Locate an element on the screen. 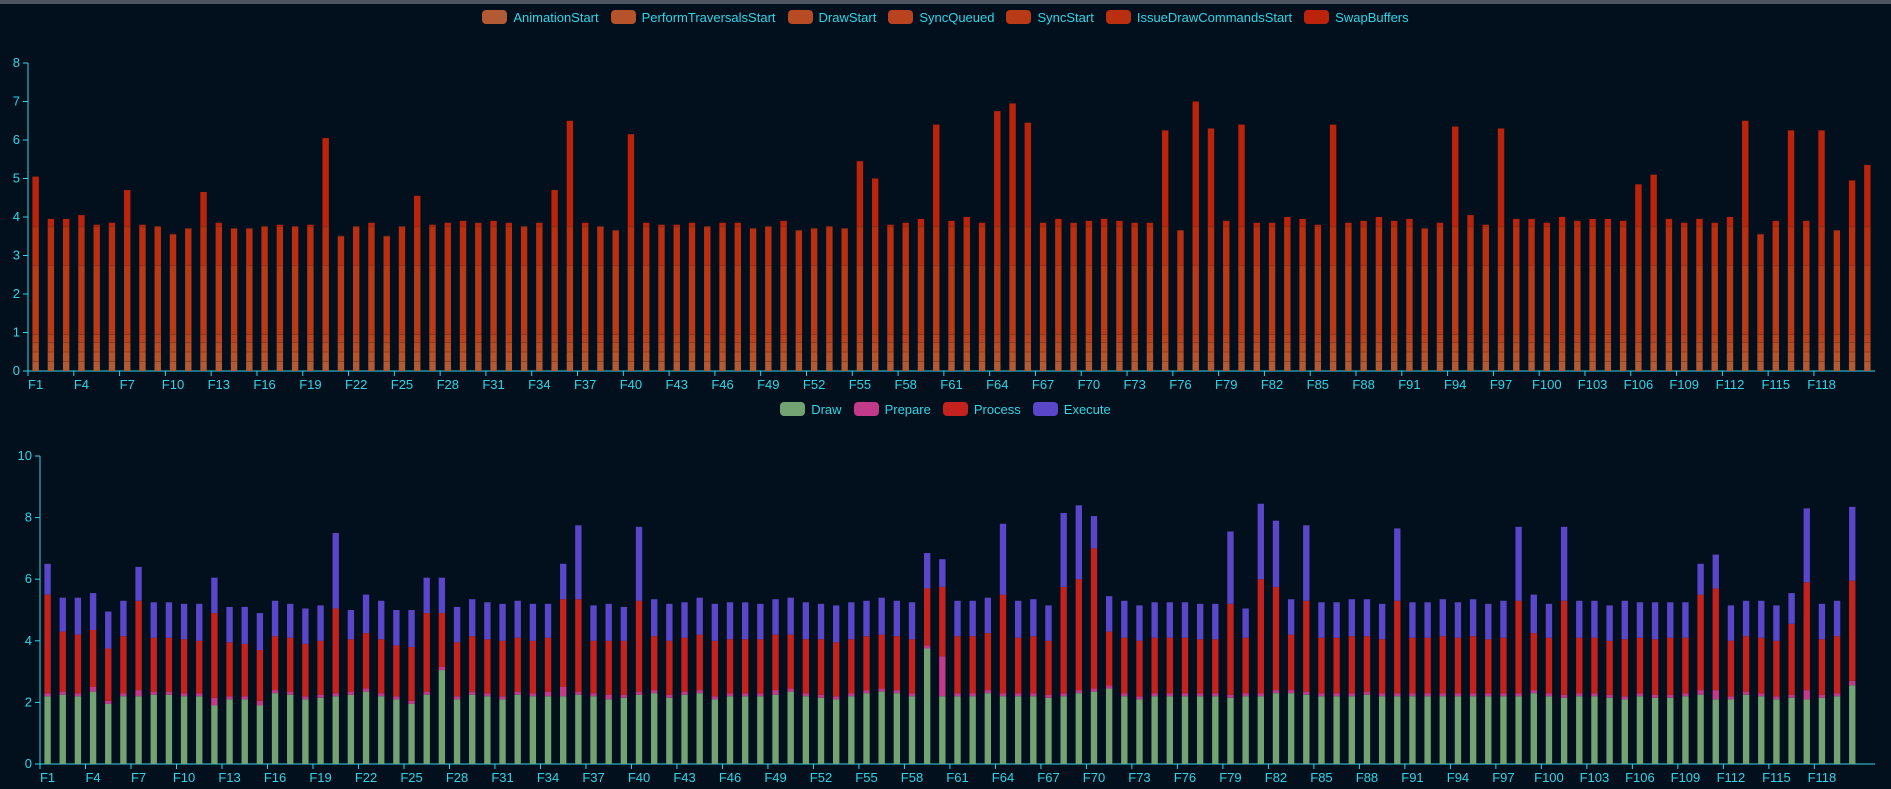 The height and width of the screenshot is (789, 1891). legend-item-prepare: Prepare is located at coordinates (892, 409).